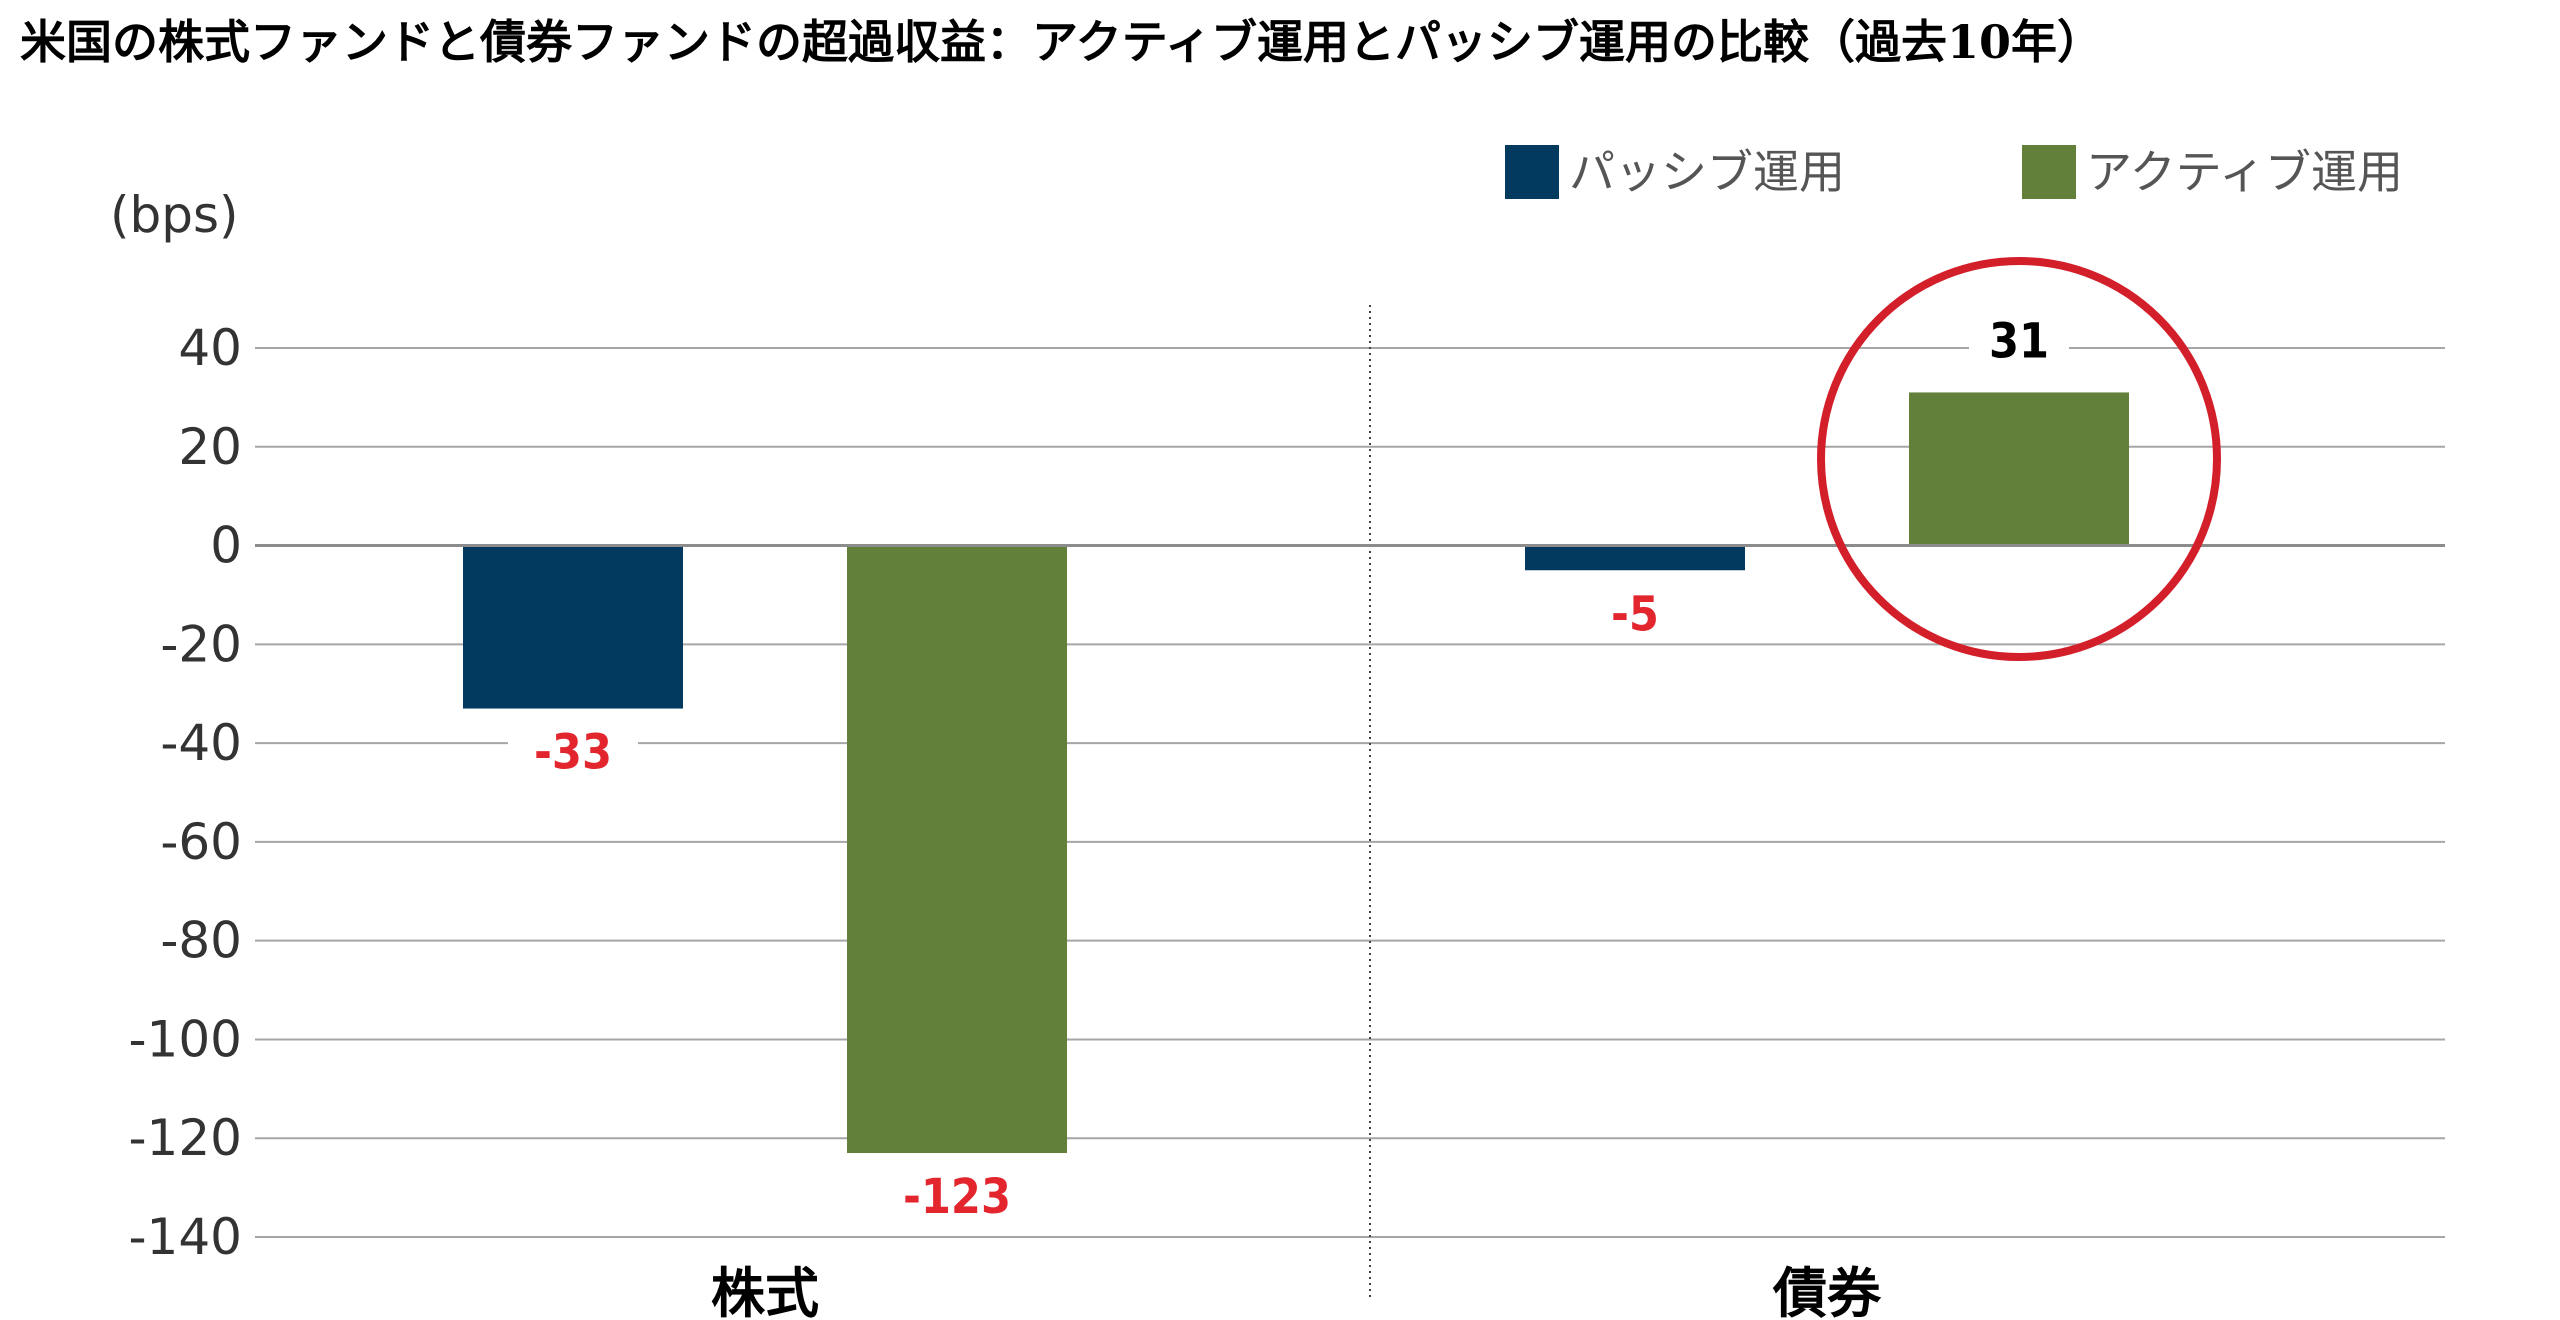 The image size is (2560, 1320). What do you see at coordinates (1827, 1291) in the screenshot?
I see `category-label: 債券` at bounding box center [1827, 1291].